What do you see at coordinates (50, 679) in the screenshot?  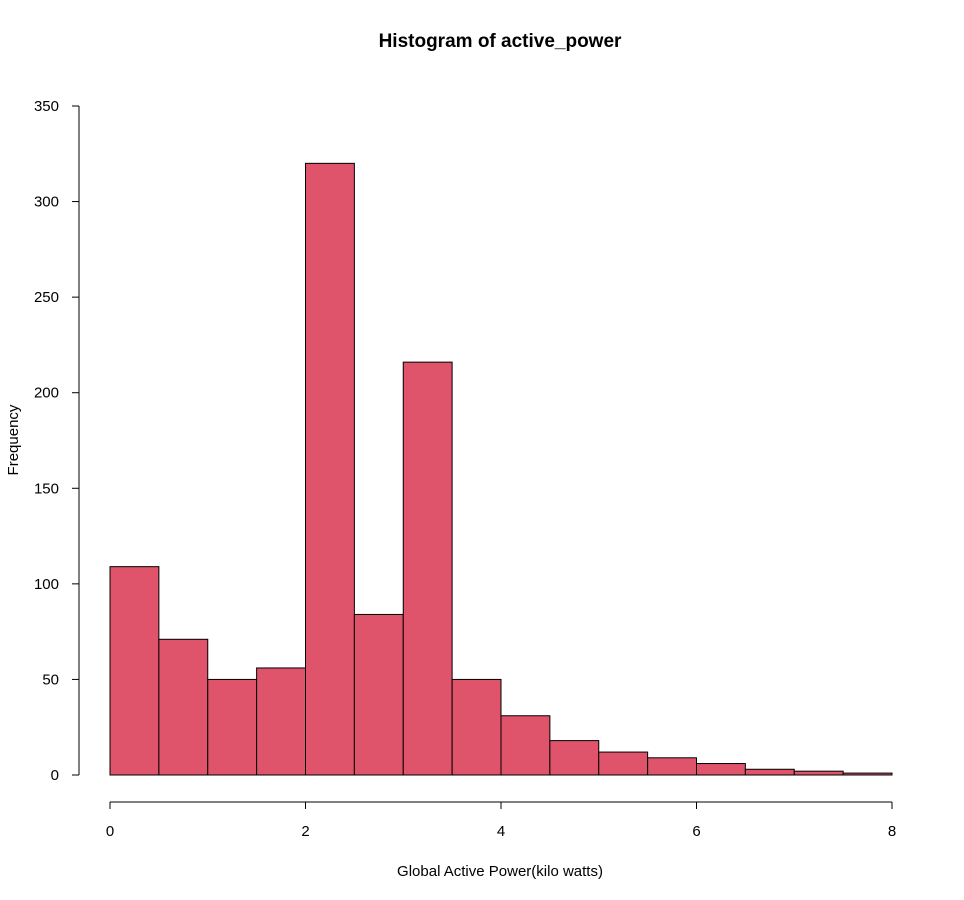 I see `y-tick-label: 50` at bounding box center [50, 679].